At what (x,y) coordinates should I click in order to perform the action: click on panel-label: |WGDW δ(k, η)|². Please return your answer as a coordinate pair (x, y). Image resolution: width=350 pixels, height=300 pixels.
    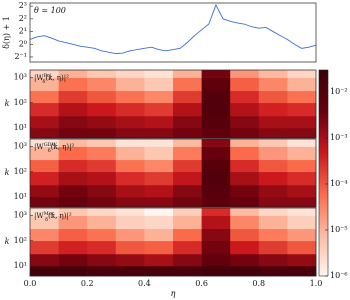
    Looking at the image, I should click on (54, 148).